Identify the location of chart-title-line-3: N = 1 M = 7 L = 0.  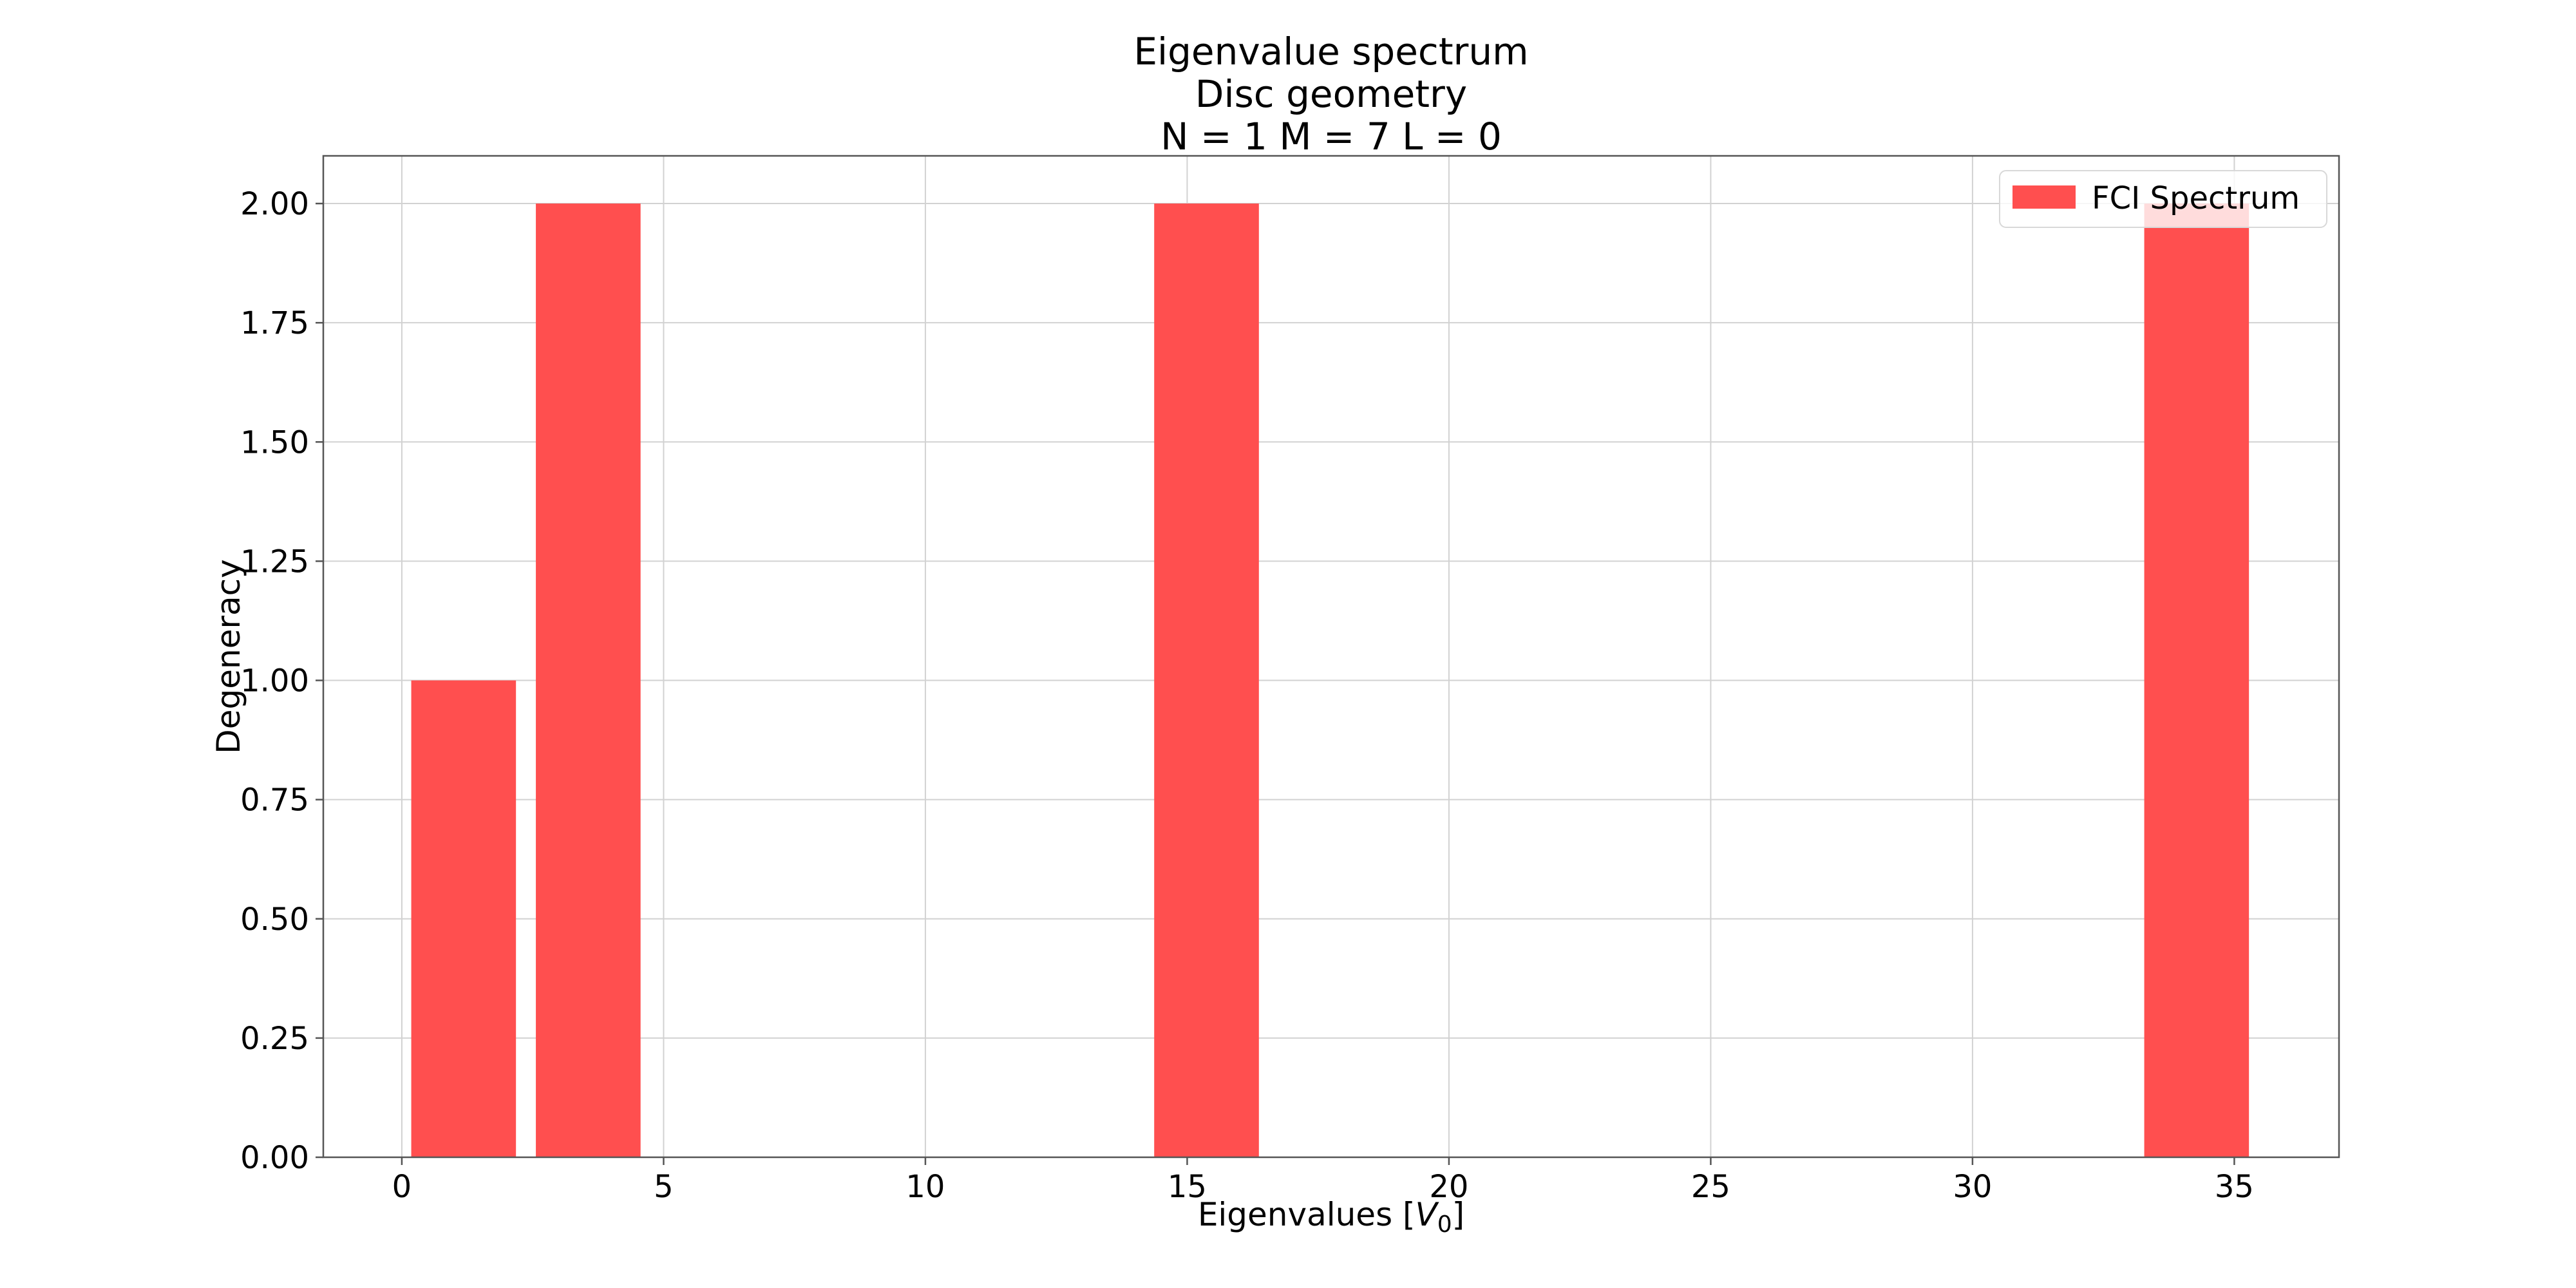
(1331, 136).